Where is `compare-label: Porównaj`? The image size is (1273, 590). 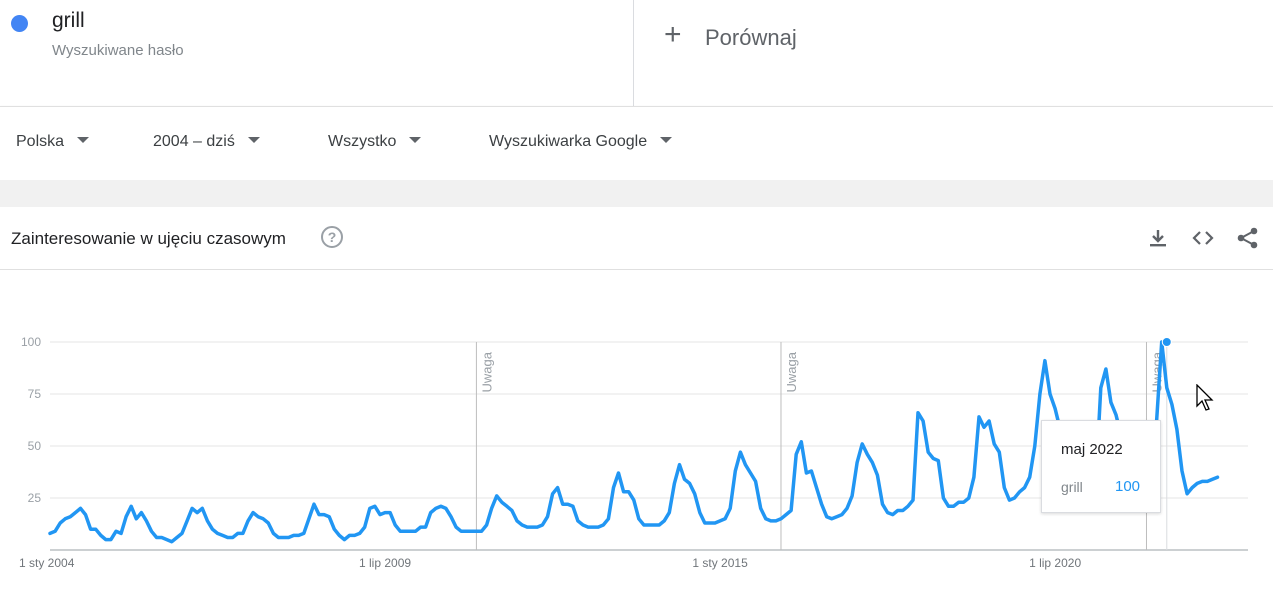
compare-label: Porównaj is located at coordinates (751, 37).